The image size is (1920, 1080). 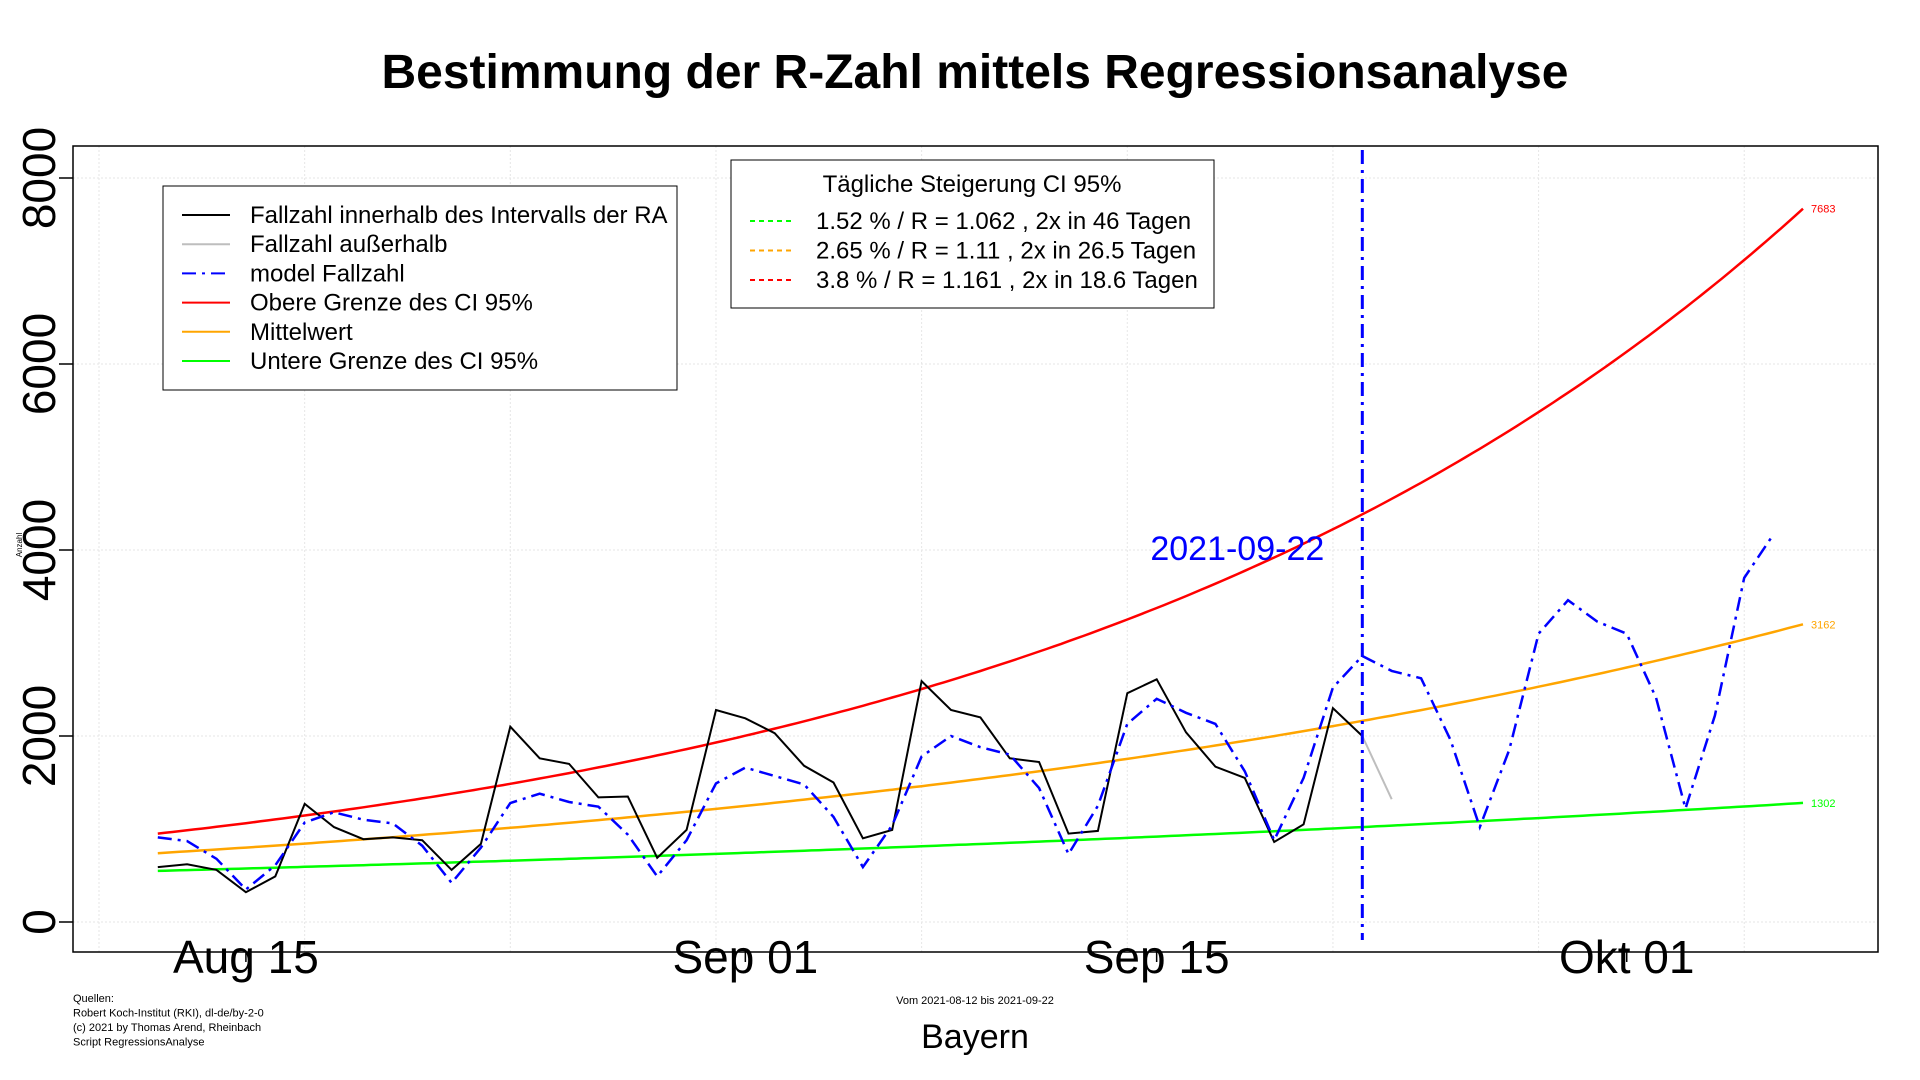 I want to click on y-tick-label: 6000, so click(x=39, y=364).